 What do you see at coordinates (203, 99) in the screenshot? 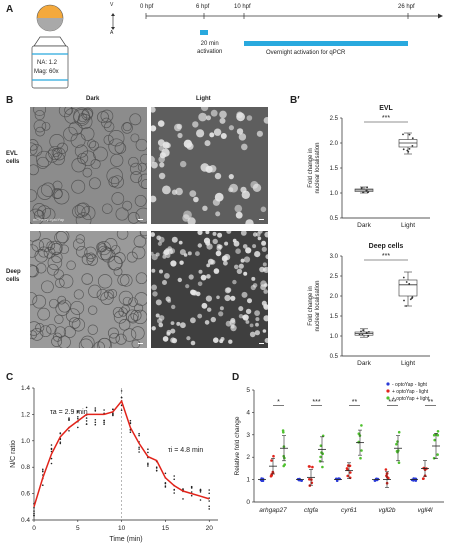
I see `col-header-light: Light` at bounding box center [203, 99].